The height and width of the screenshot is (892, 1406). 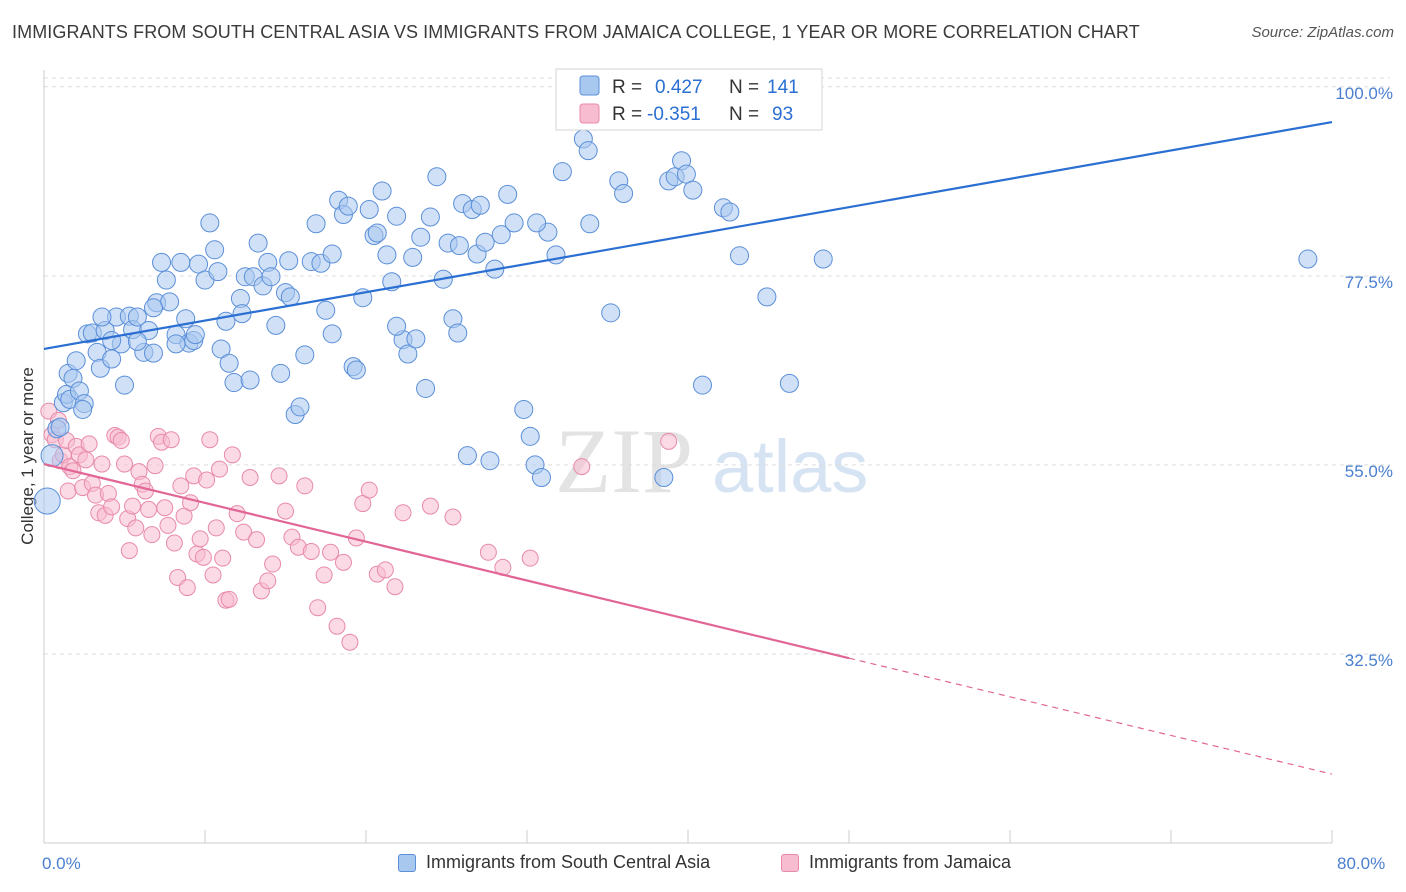 What do you see at coordinates (688, 836) in the screenshot?
I see `x-axis-ticks` at bounding box center [688, 836].